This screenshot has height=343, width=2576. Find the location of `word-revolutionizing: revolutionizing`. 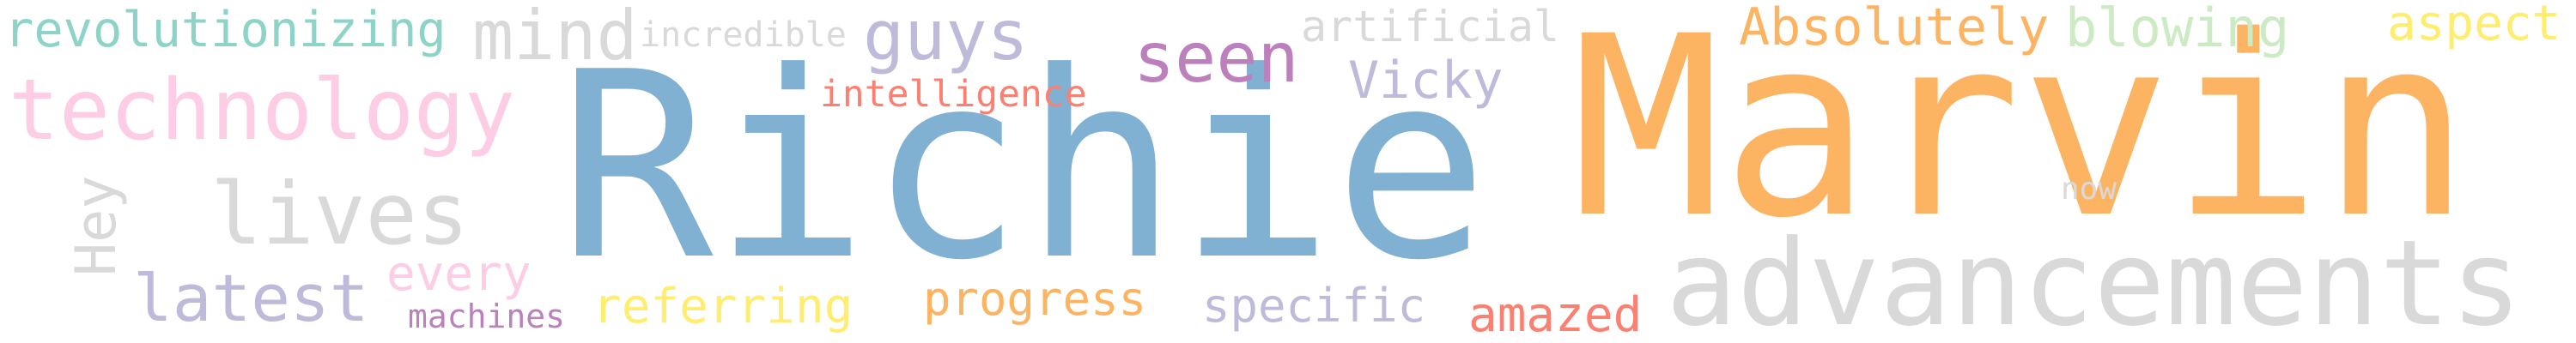

word-revolutionizing: revolutionizing is located at coordinates (226, 30).